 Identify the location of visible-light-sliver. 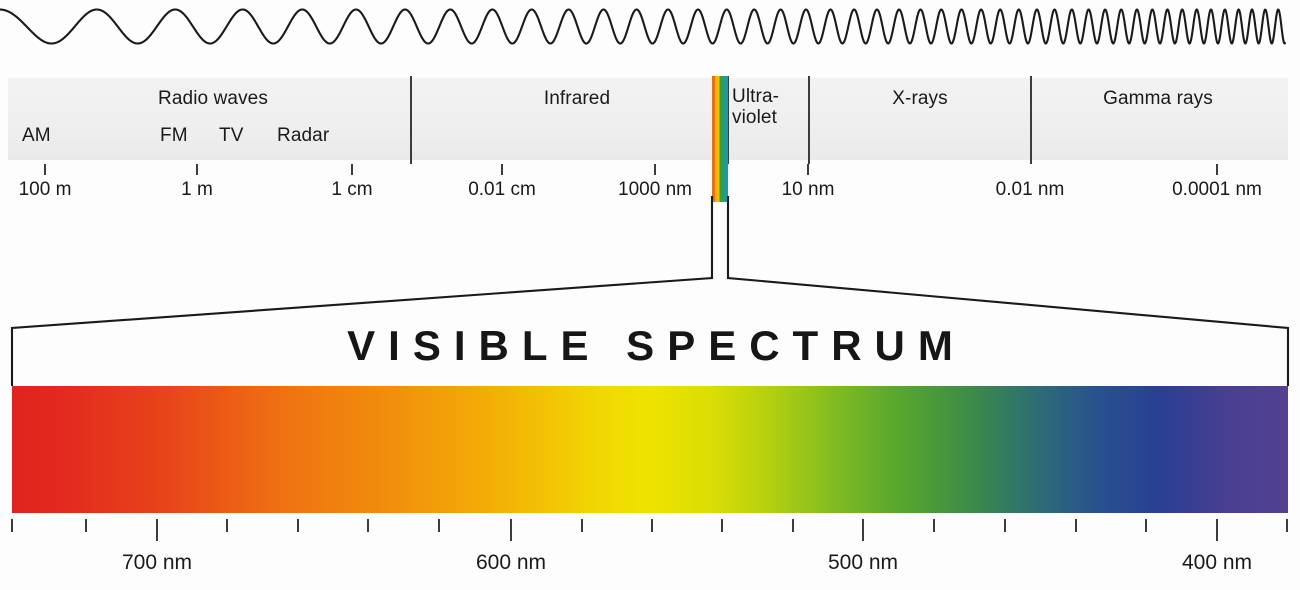
(720, 139).